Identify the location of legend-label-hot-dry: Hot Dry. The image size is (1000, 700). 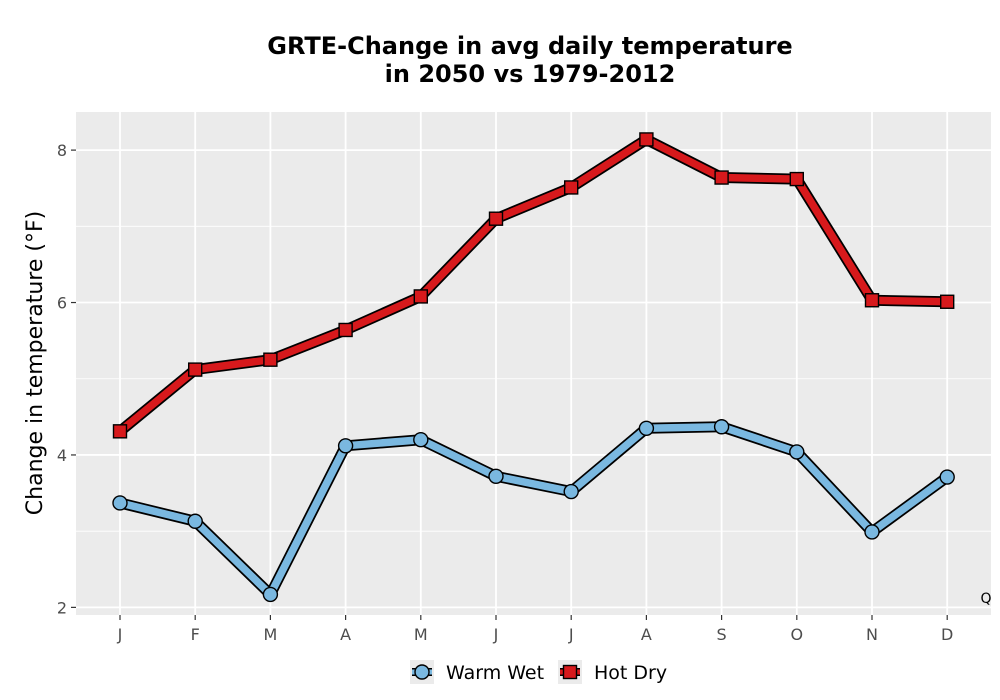
(630, 673).